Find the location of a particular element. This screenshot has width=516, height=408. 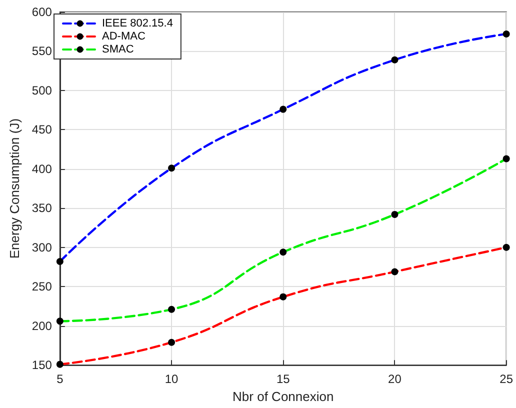

y-tick-label: 500 is located at coordinates (42, 90).